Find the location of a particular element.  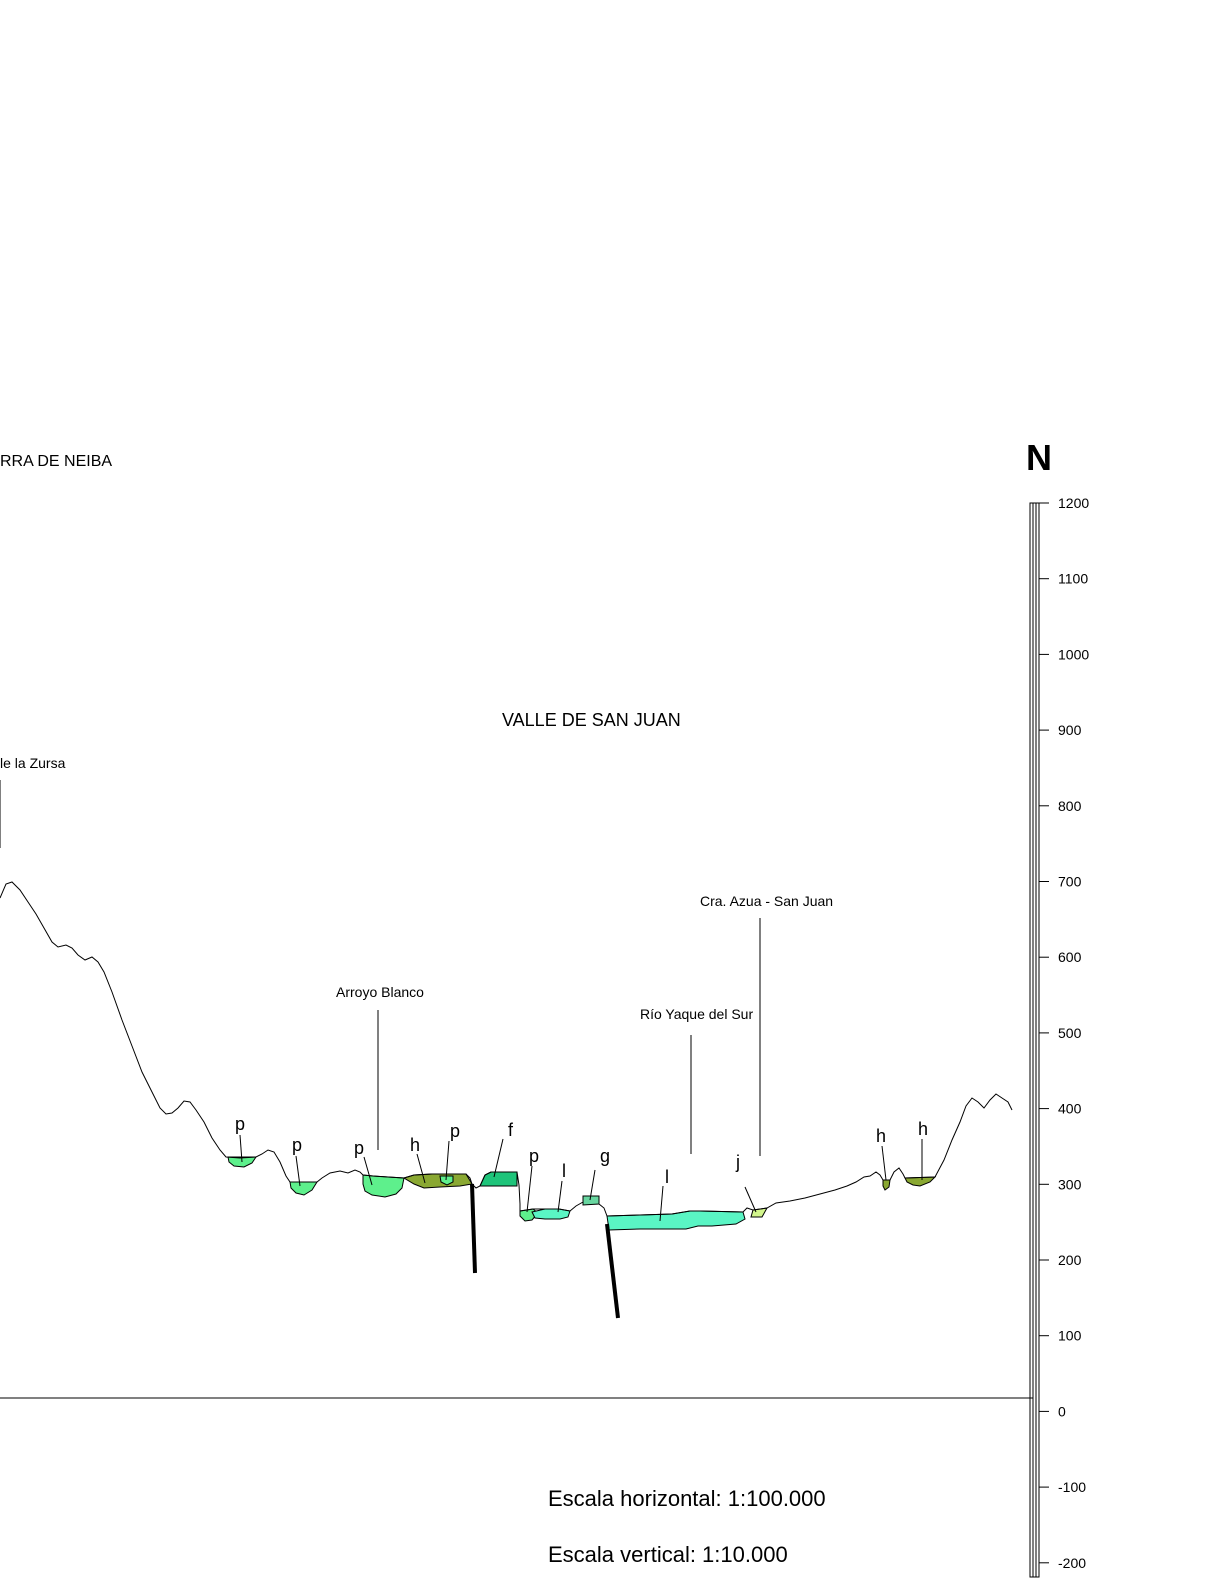

unit-label-p5: p is located at coordinates (534, 1156).